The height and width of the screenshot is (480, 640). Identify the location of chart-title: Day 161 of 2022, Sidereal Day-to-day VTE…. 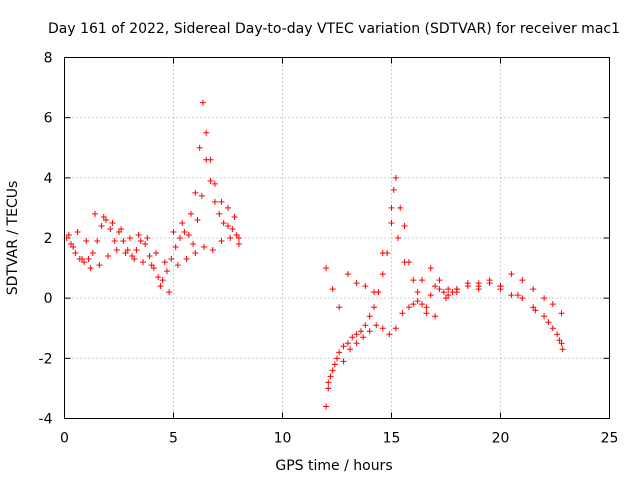
(334, 29).